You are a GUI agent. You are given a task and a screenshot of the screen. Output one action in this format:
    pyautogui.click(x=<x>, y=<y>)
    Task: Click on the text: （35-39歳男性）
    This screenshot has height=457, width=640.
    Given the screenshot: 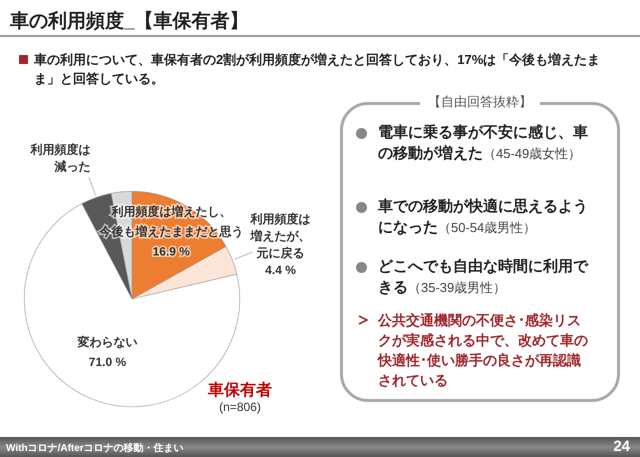 What is the action you would take?
    pyautogui.click(x=457, y=287)
    